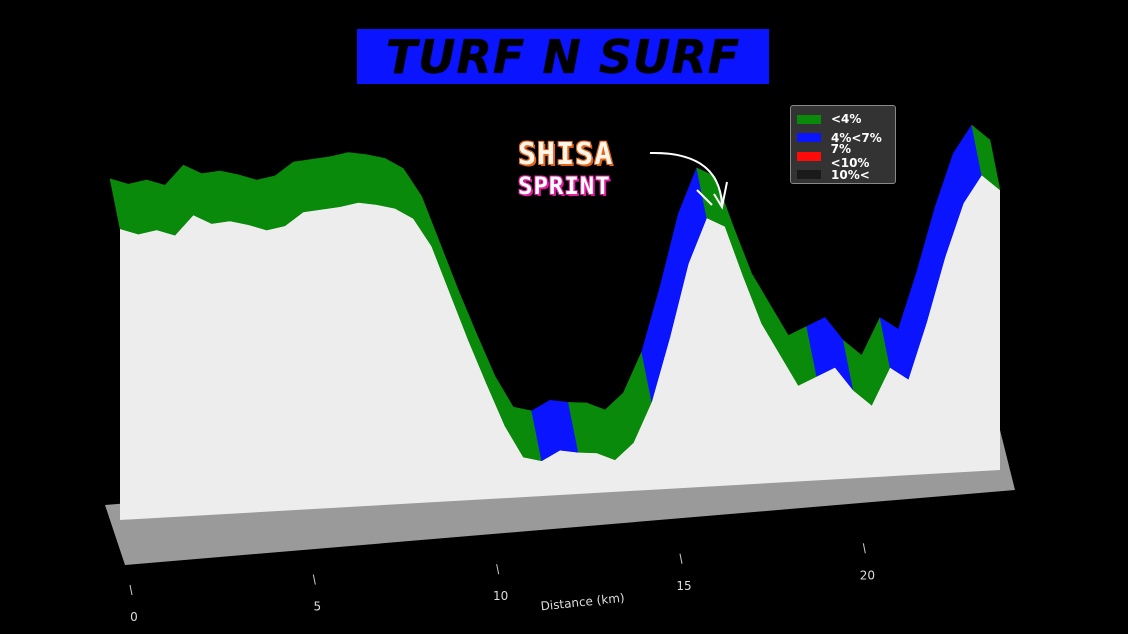 This screenshot has width=1128, height=634. I want to click on chart-title-box: TURF N SURF, so click(563, 56).